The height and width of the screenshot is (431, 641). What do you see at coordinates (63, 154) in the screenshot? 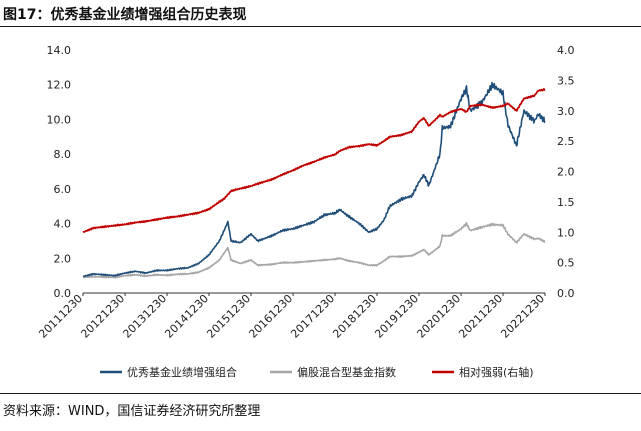
I see `y-left-tick-label: 8.0` at bounding box center [63, 154].